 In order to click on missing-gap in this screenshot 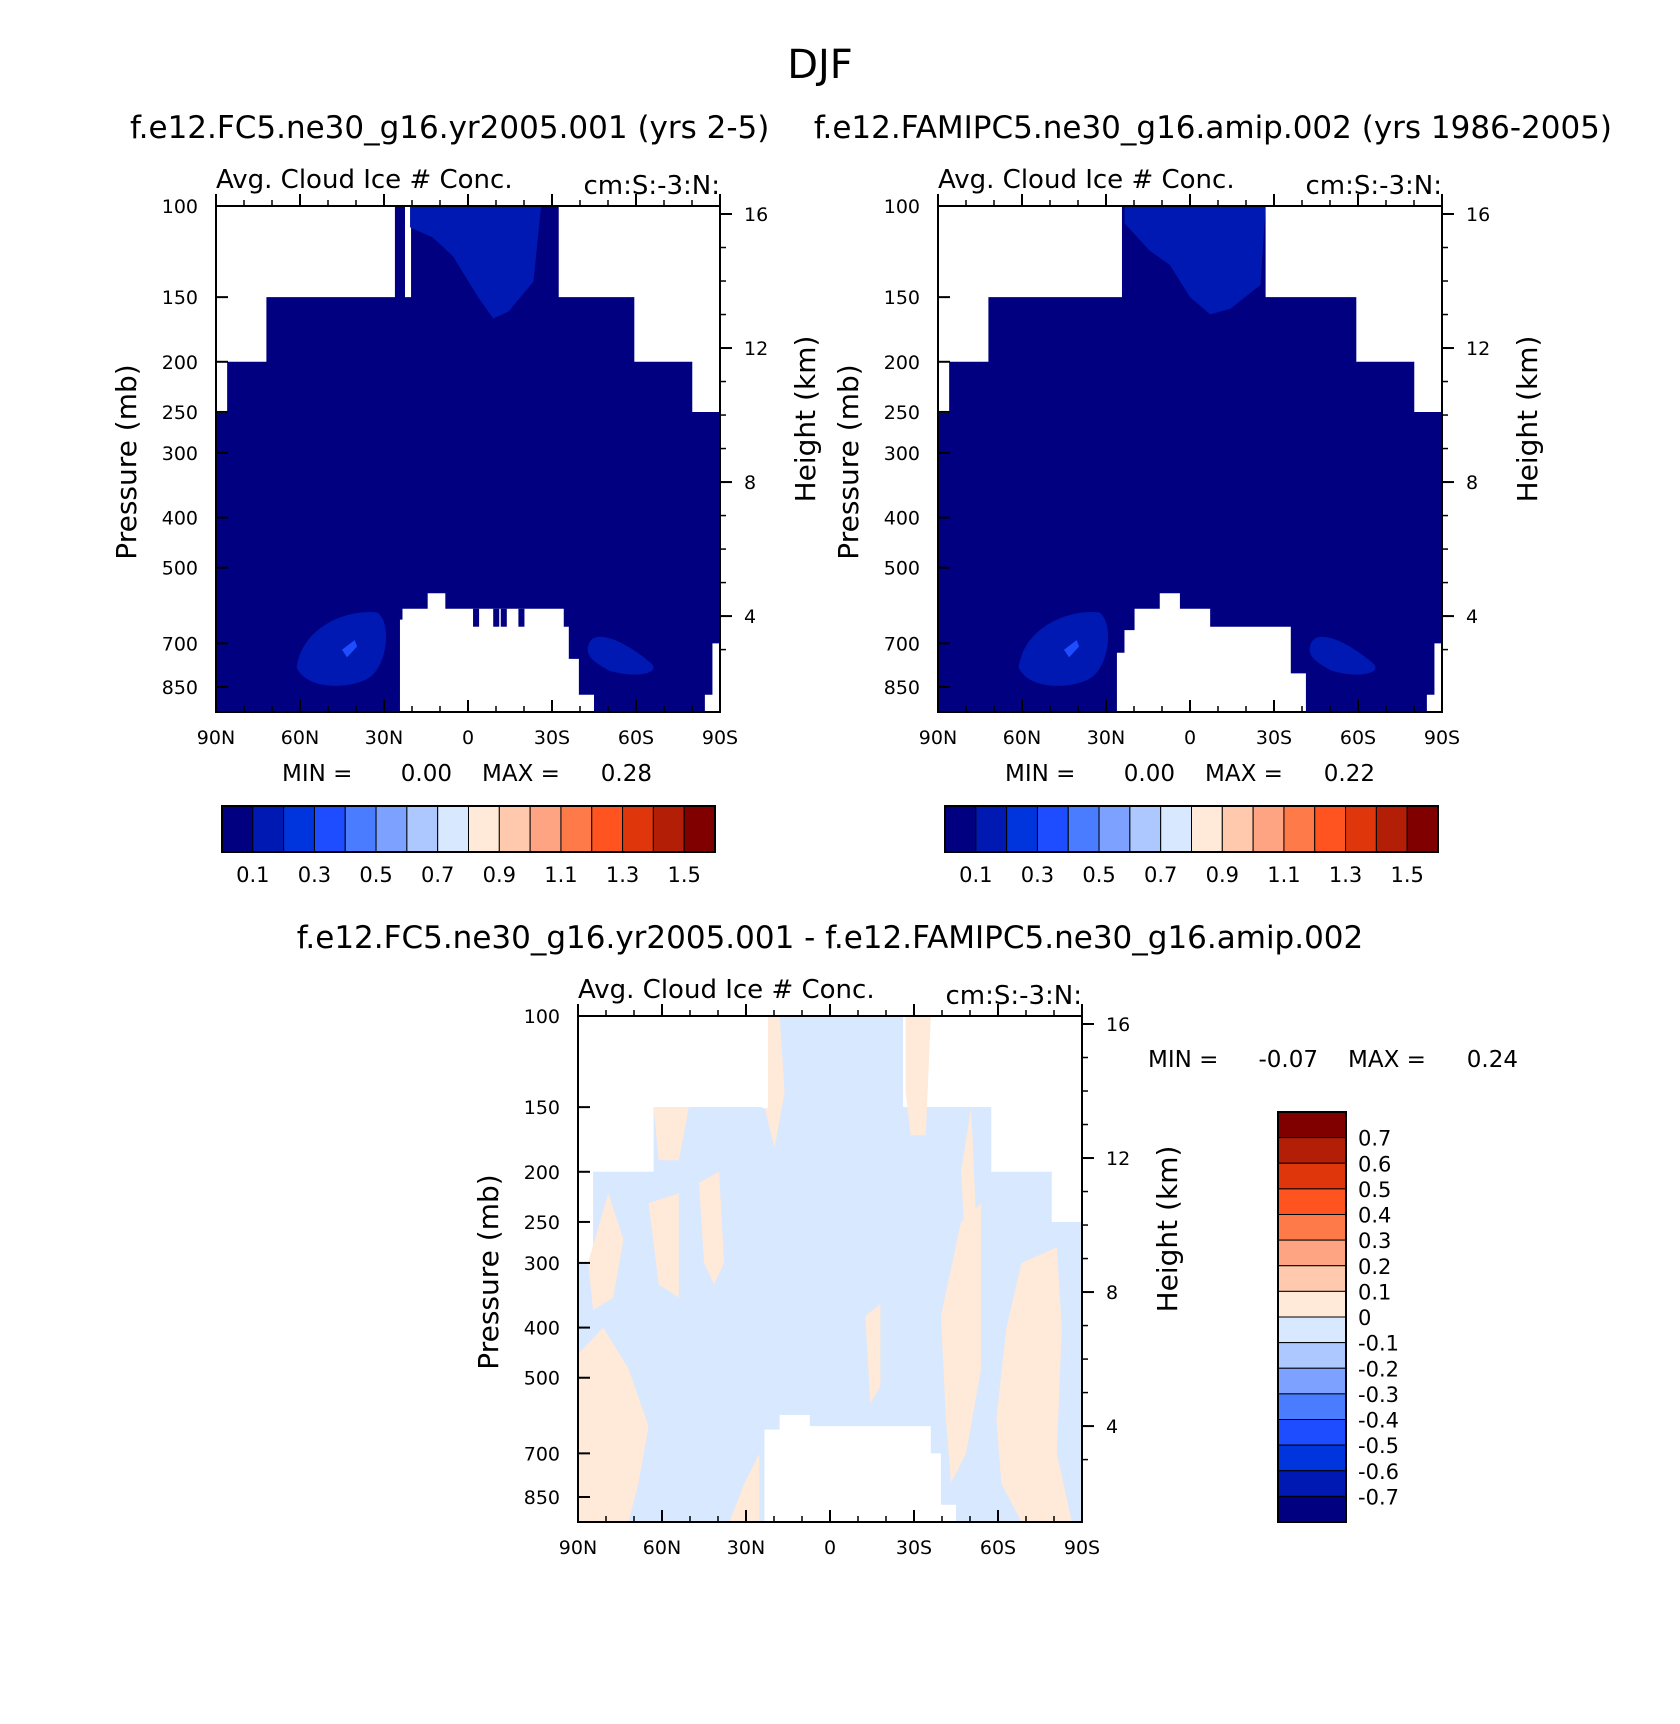, I will do `click(408, 252)`.